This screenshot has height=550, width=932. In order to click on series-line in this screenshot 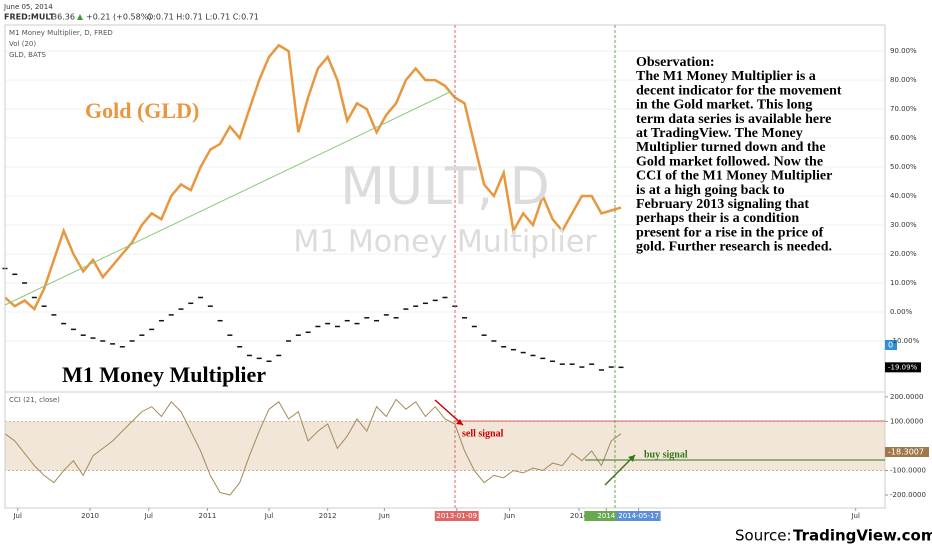, I will do `click(313, 447)`.